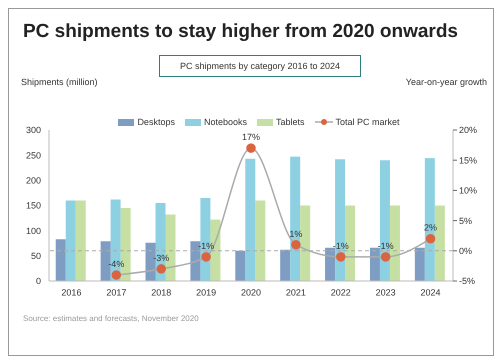  I want to click on y2-tick-label: 10%, so click(468, 191).